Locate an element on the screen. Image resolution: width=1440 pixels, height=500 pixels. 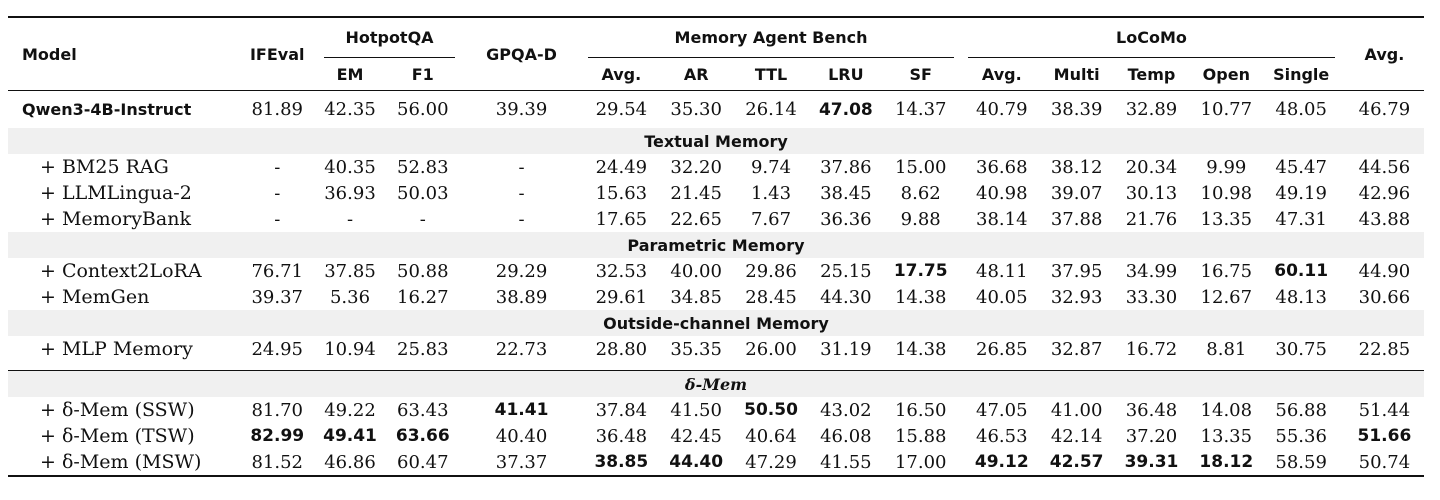
table-cell: 39.31 is located at coordinates (1151, 463).